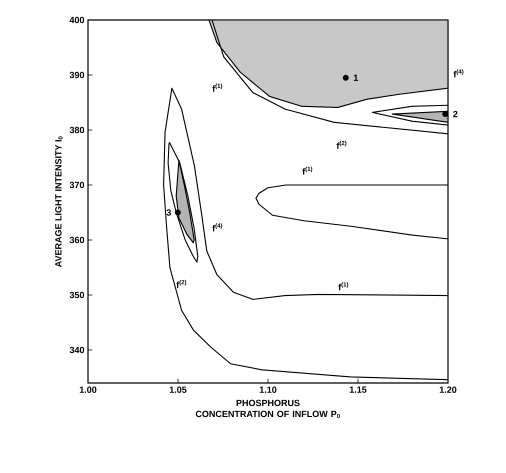  Describe the element at coordinates (77, 350) in the screenshot. I see `y-tick-label: 340` at that location.